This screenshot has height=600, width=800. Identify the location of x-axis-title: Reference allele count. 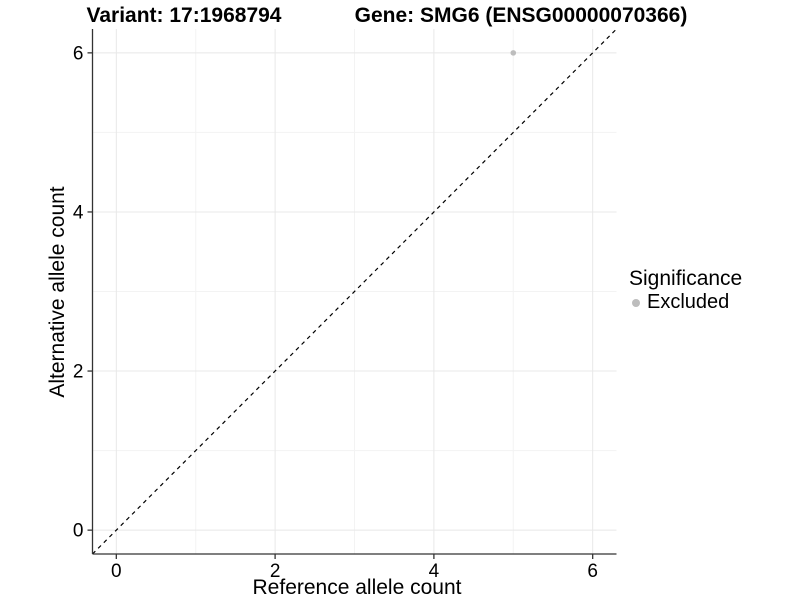
(357, 587).